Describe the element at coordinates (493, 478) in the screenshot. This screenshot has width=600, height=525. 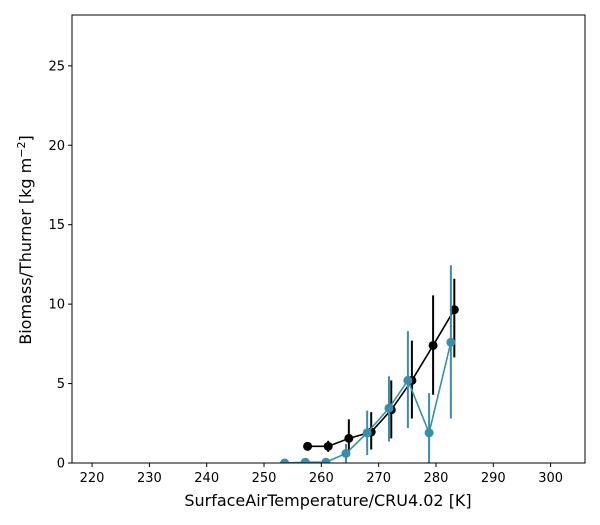
I see `x-tick-label-290: 290` at that location.